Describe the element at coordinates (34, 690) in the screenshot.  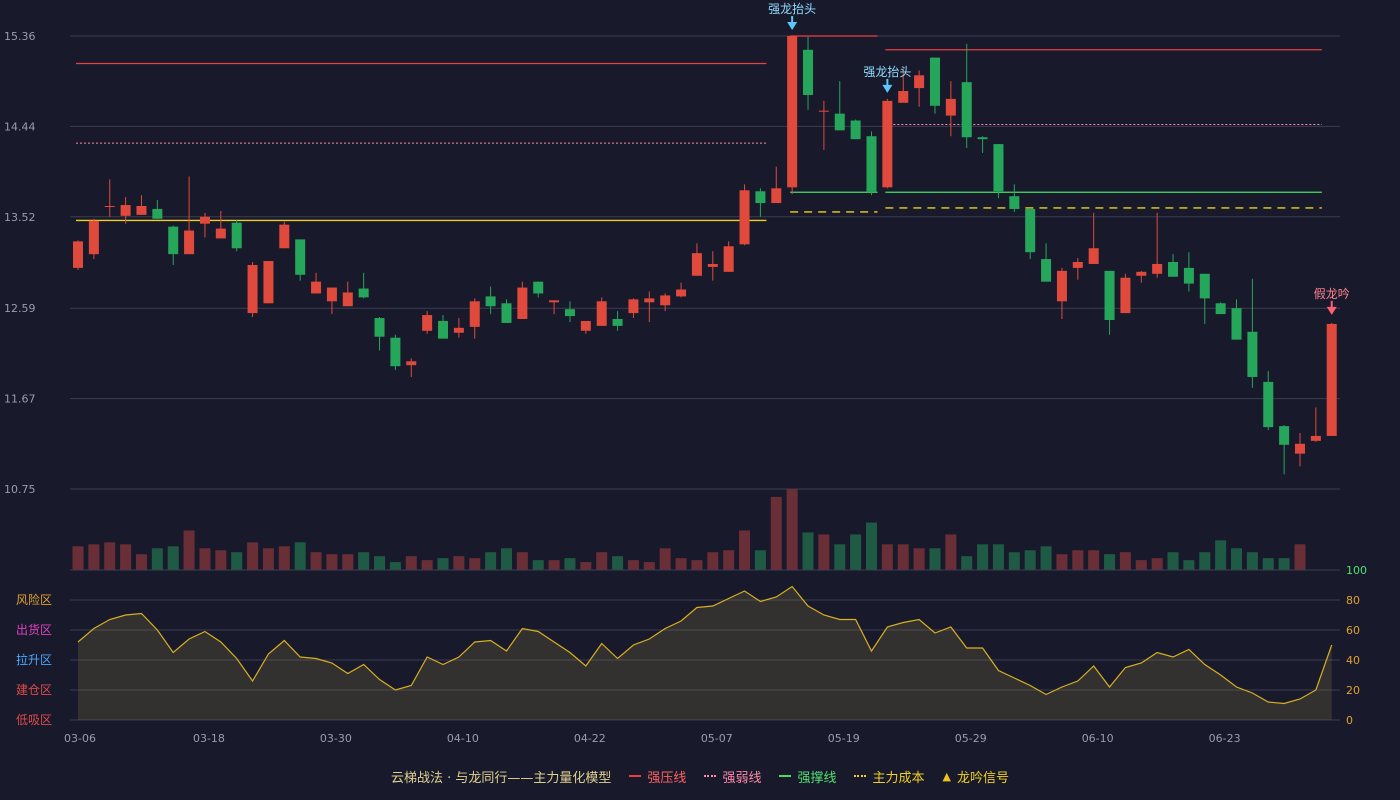
I see `zone-label: 建仓区` at that location.